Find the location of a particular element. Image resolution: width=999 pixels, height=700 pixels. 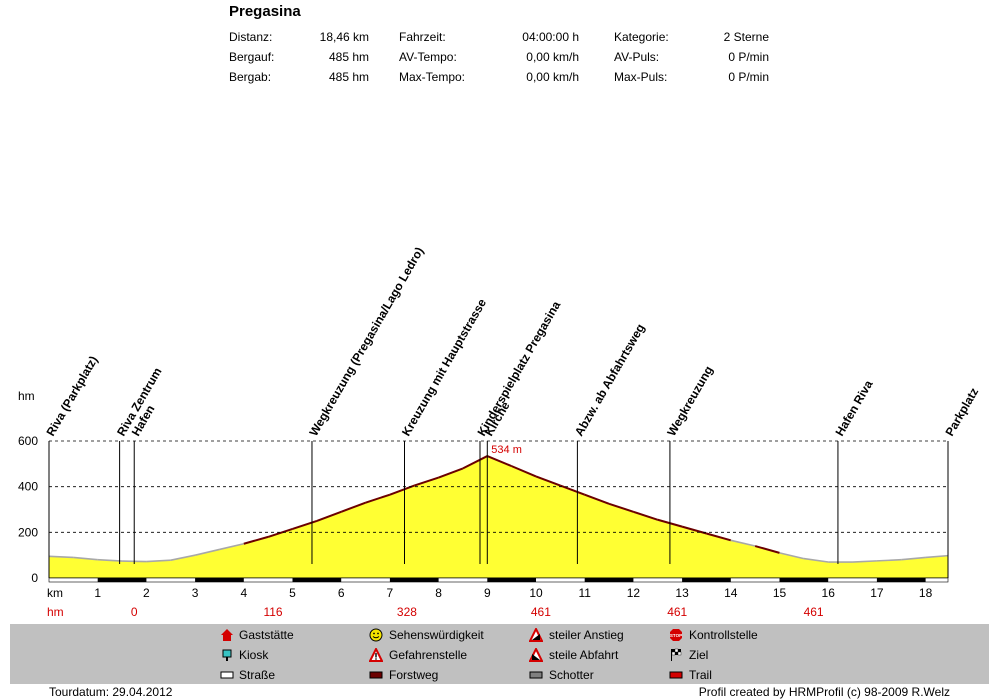

y-axis-label: hm is located at coordinates (26, 396).